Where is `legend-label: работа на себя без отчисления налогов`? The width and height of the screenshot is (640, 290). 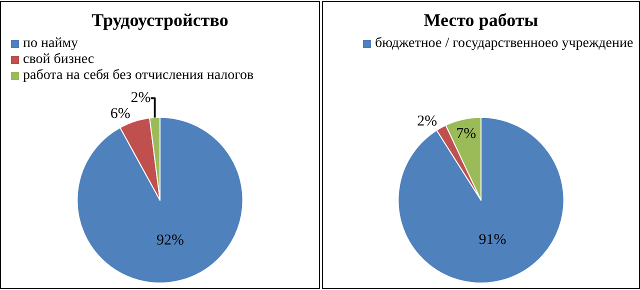 legend-label: работа на себя без отчисления налогов is located at coordinates (138, 76).